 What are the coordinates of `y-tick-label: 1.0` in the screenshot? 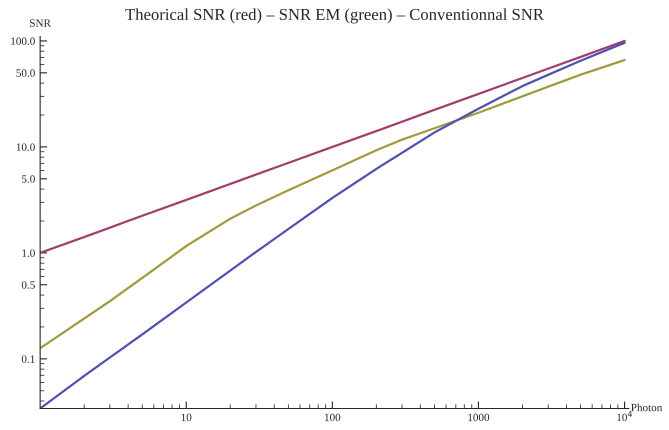 It's located at (28, 253).